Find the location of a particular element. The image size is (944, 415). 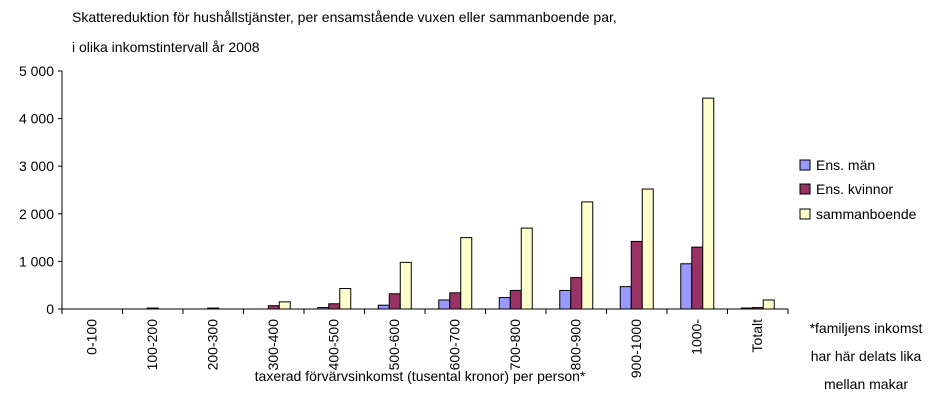

x-tick-label: 900-1000 is located at coordinates (636, 348).